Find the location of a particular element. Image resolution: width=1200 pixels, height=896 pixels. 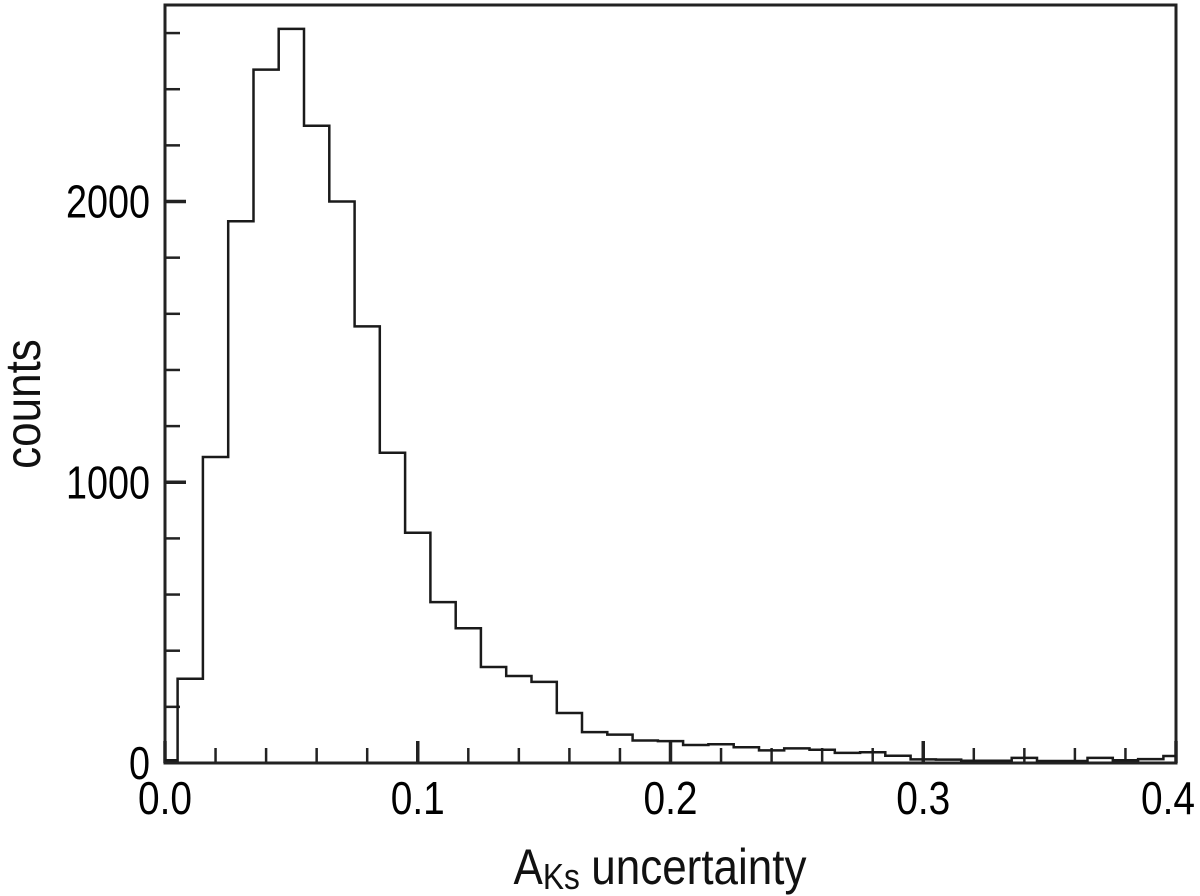

y-axis-title: counts is located at coordinates (25, 404).